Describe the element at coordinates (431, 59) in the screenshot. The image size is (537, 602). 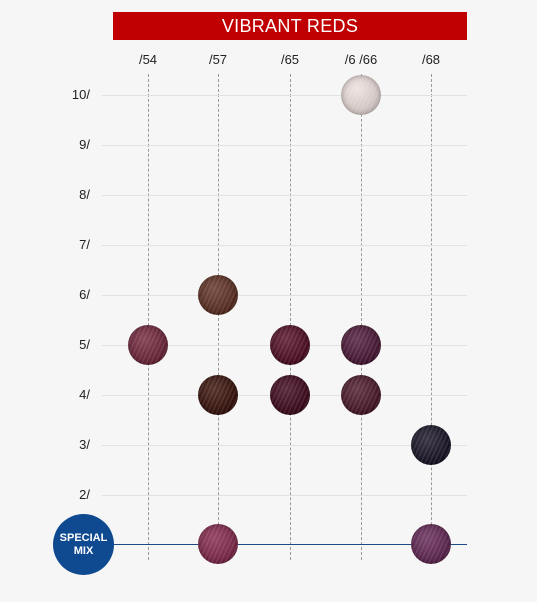
I see `column-label-68: /68` at that location.